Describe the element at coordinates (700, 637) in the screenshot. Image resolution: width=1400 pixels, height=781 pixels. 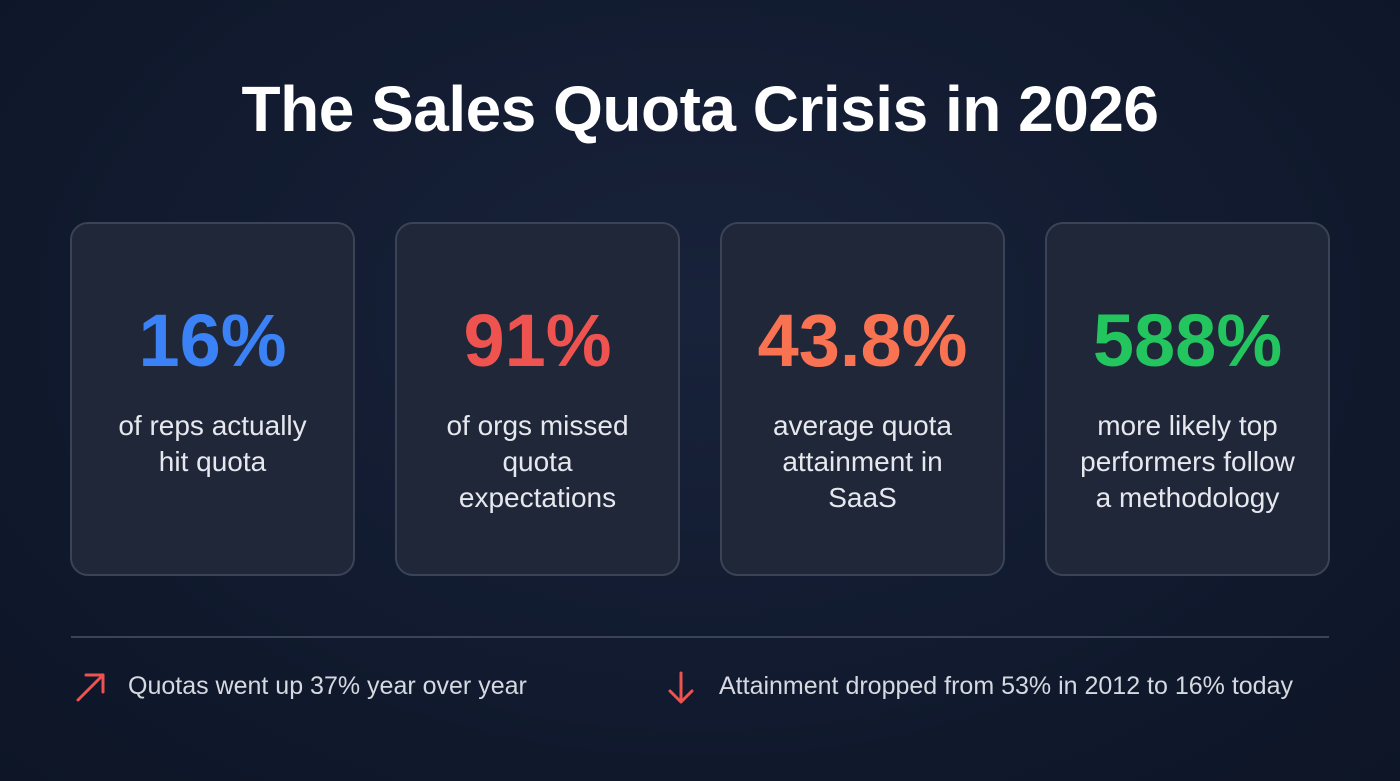
I see `divider` at that location.